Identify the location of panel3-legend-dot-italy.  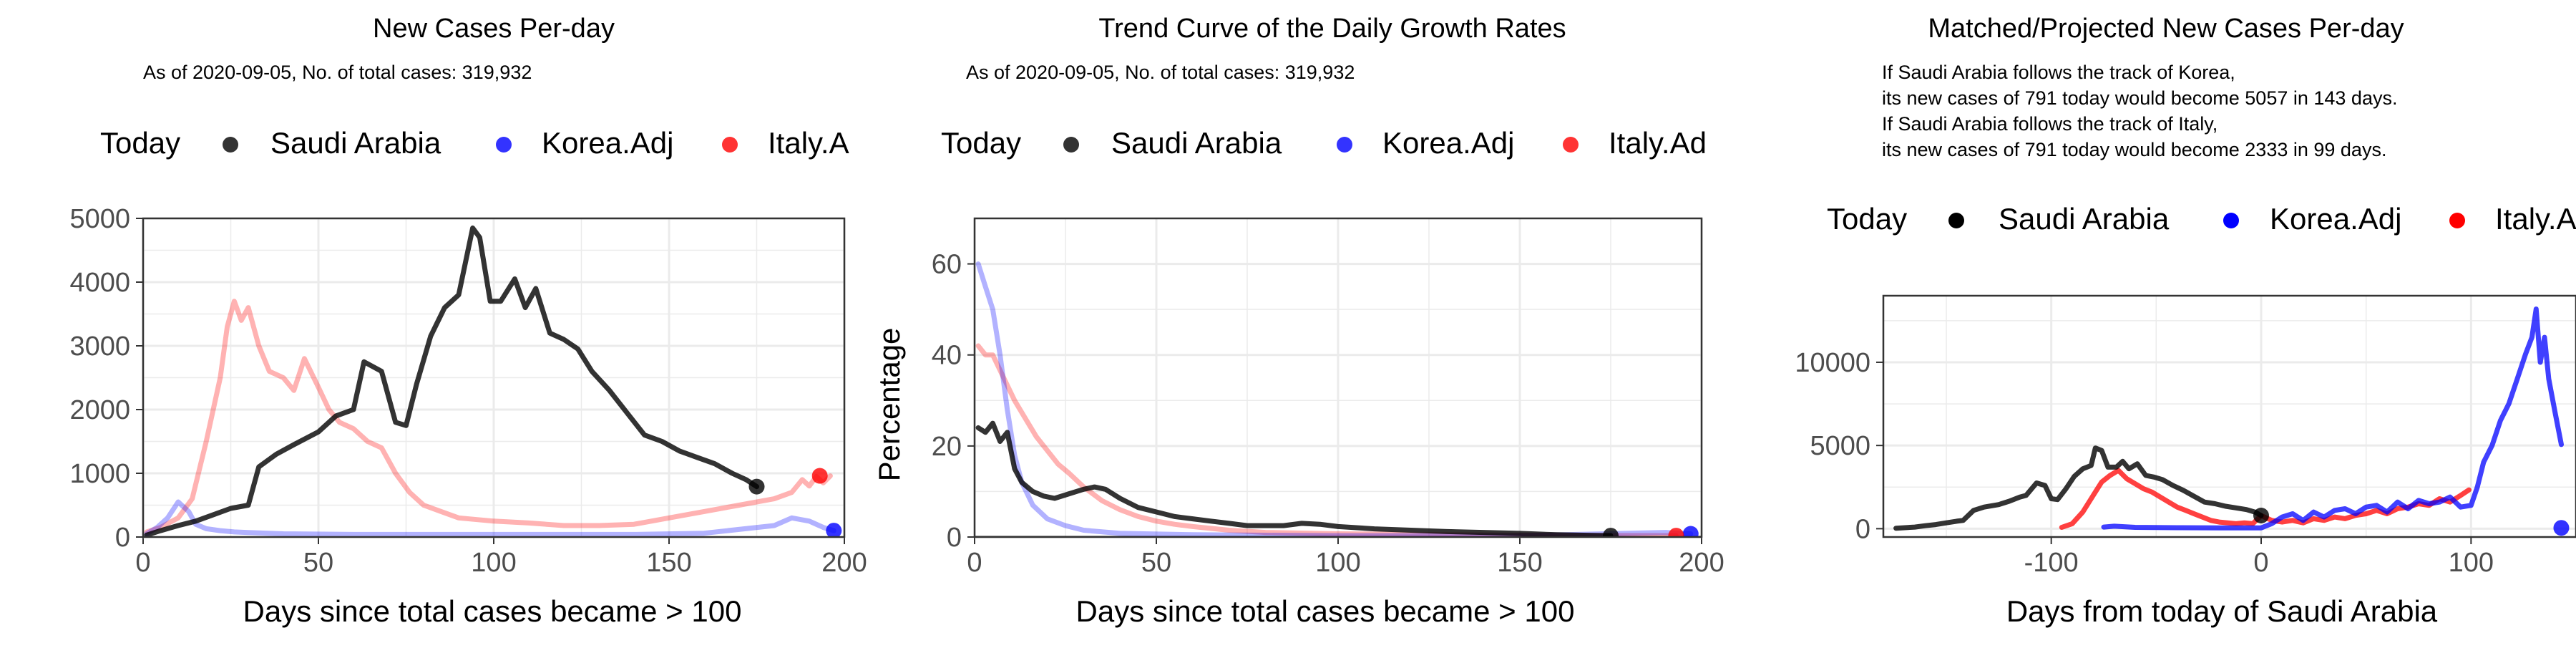
(2457, 221).